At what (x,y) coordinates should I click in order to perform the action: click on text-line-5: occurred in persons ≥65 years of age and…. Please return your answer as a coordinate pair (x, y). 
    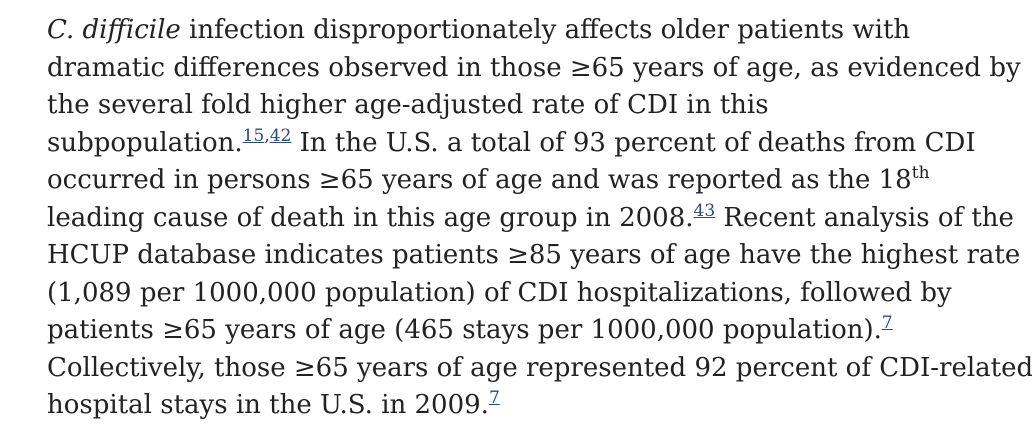
    Looking at the image, I should click on (534, 181).